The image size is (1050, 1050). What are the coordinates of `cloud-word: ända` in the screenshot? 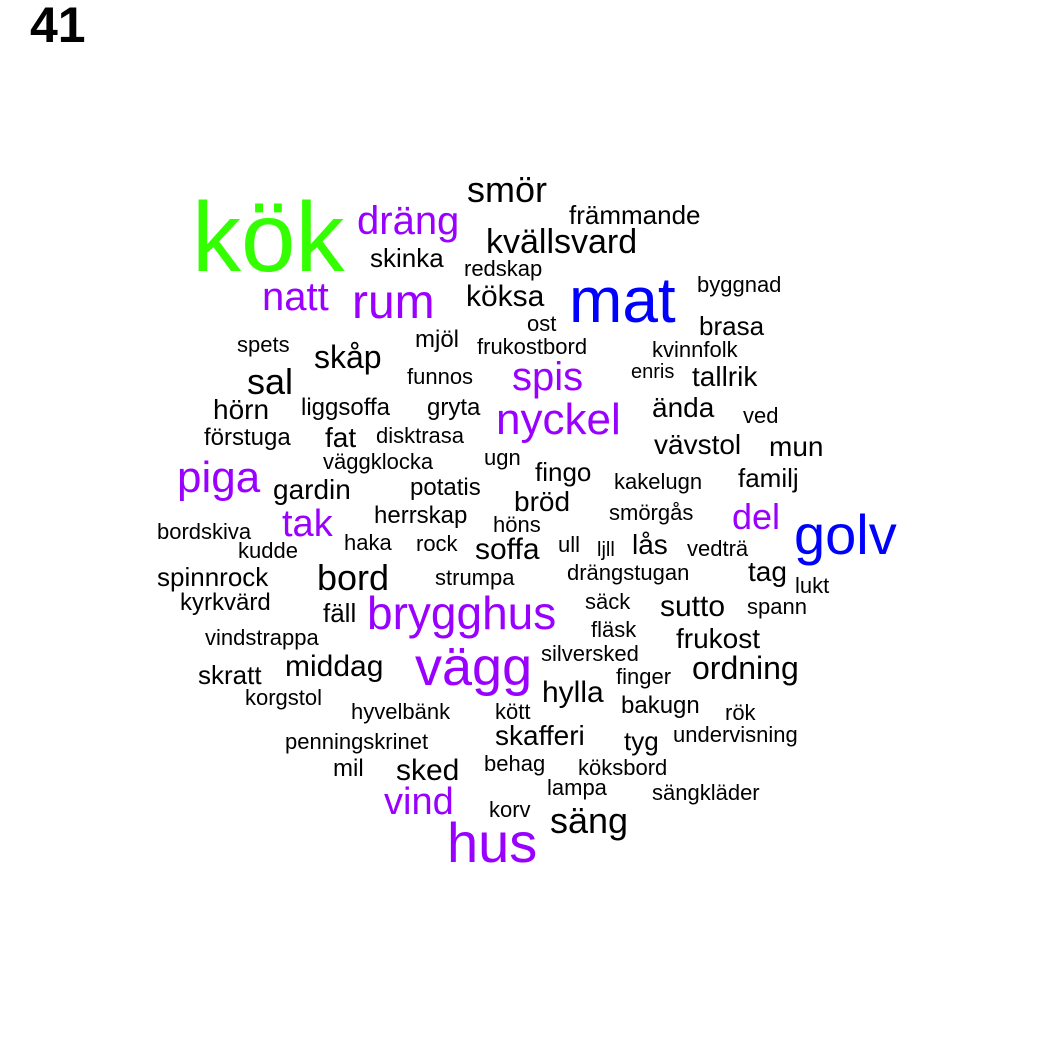 It's located at (683, 407).